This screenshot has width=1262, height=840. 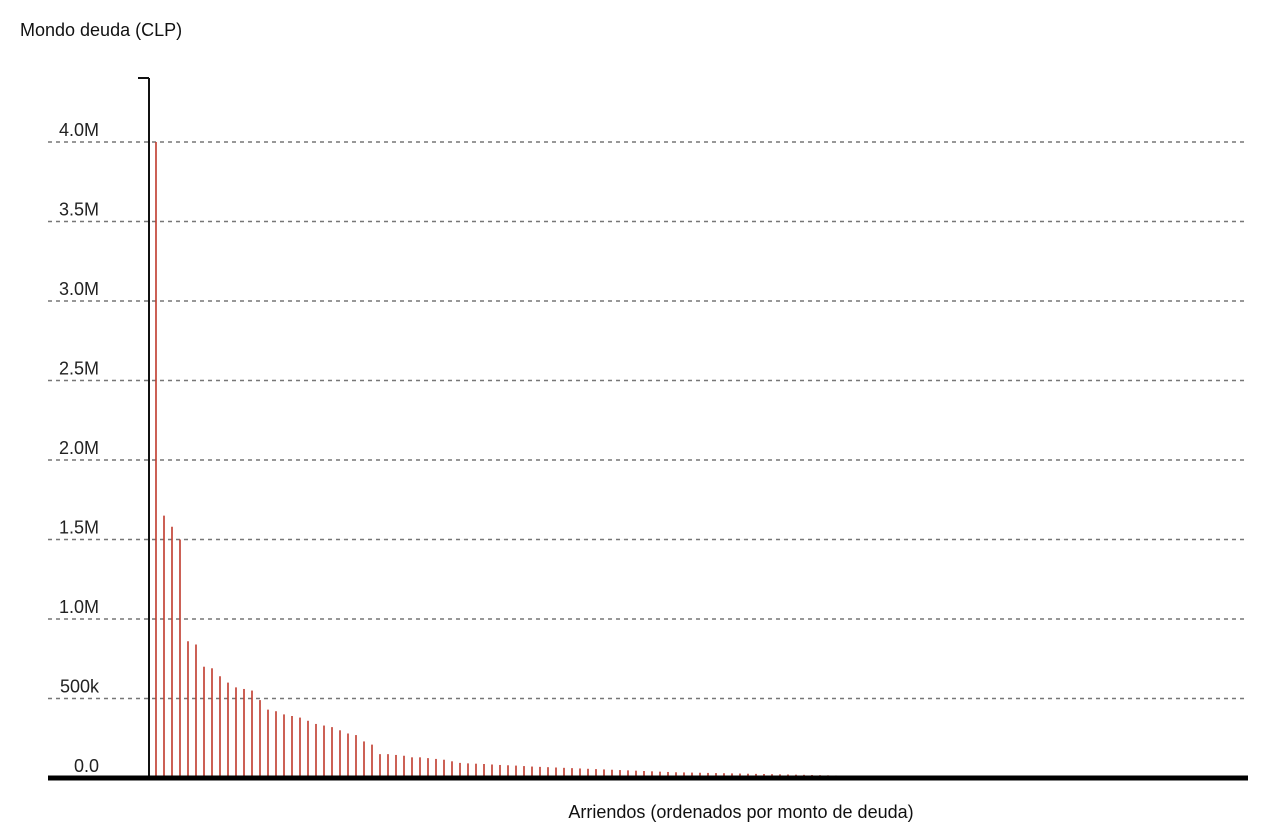 I want to click on x-axis-label: Arriendos (ordenados por monto de deuda), so click(x=740, y=812).